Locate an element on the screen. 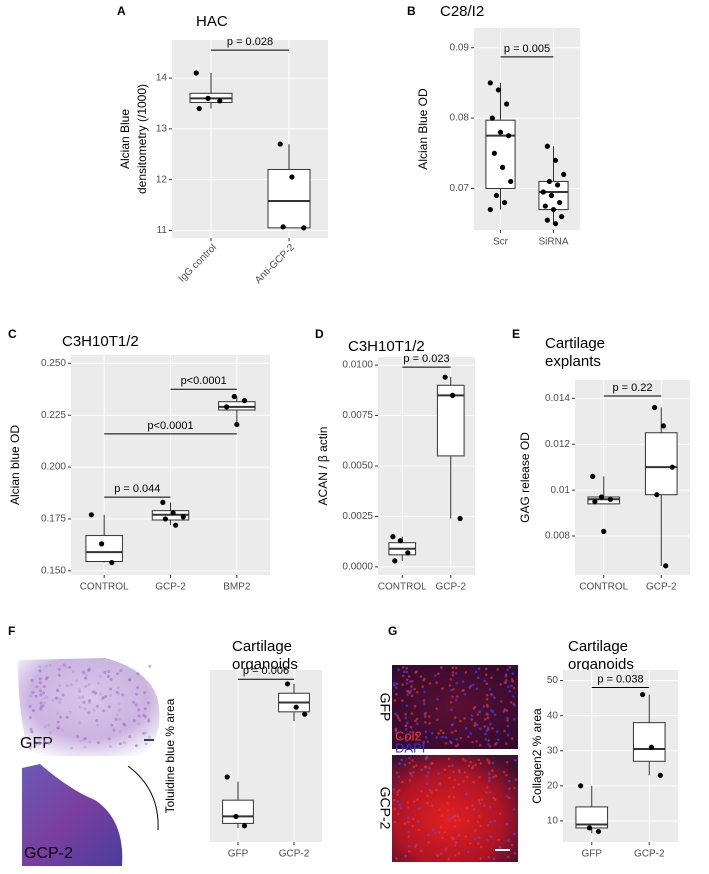 This screenshot has width=709, height=874. micrograph-gcp2 is located at coordinates (72, 815).